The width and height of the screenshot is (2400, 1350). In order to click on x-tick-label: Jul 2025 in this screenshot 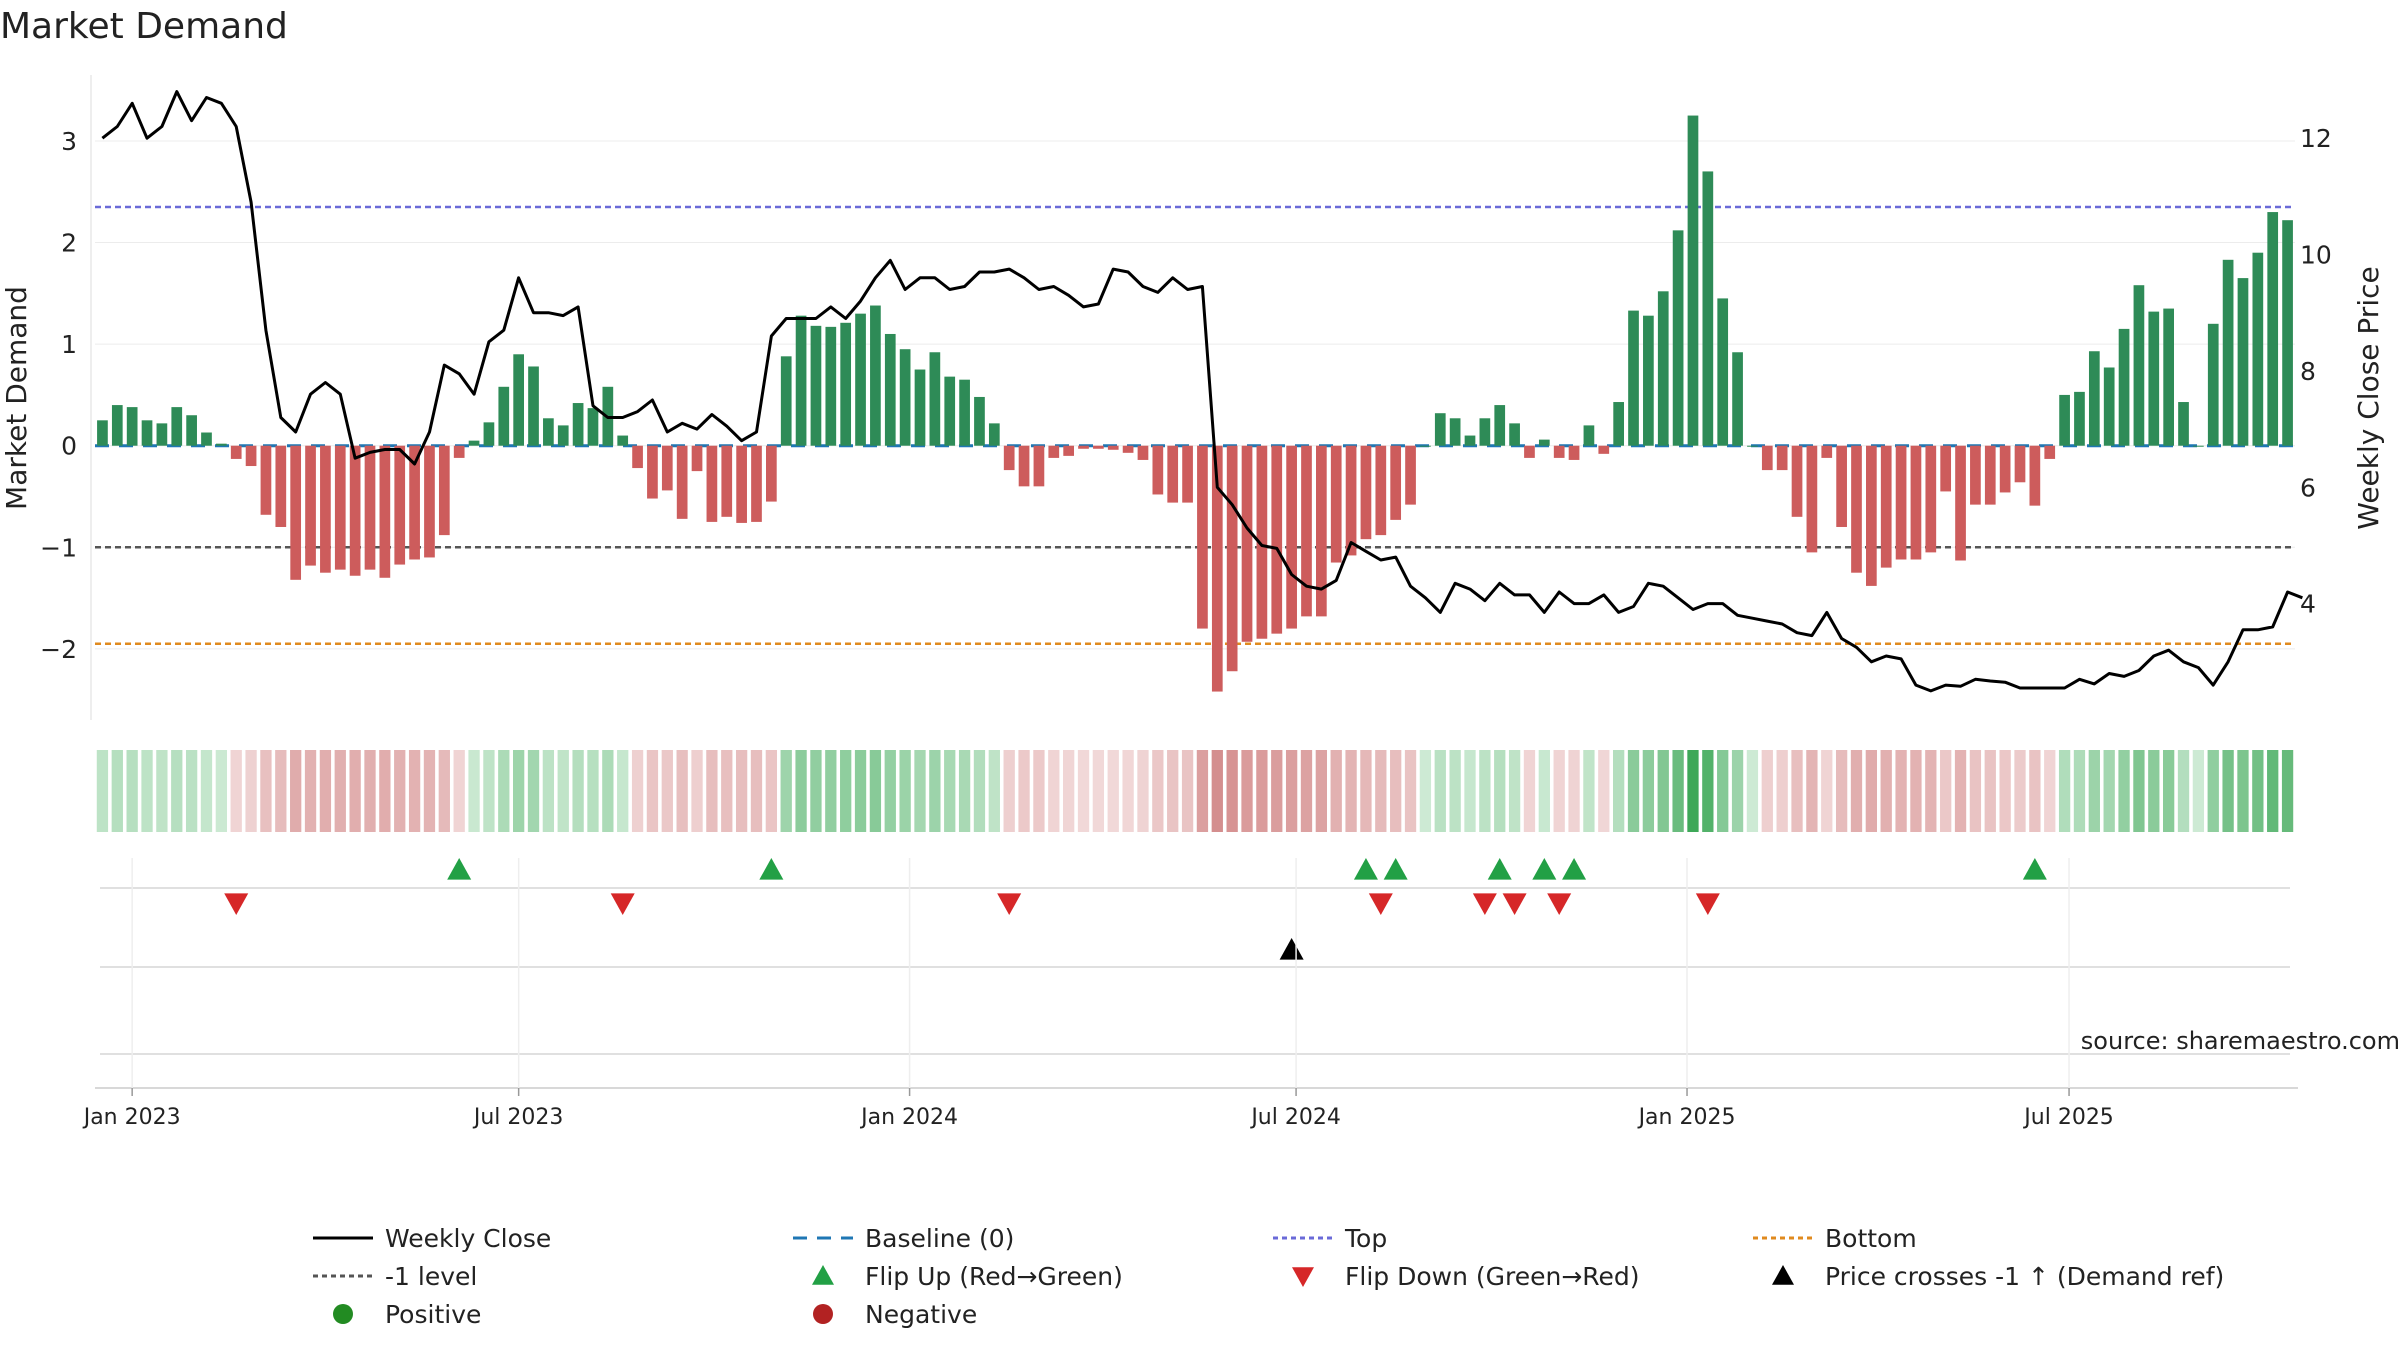, I will do `click(2068, 1117)`.